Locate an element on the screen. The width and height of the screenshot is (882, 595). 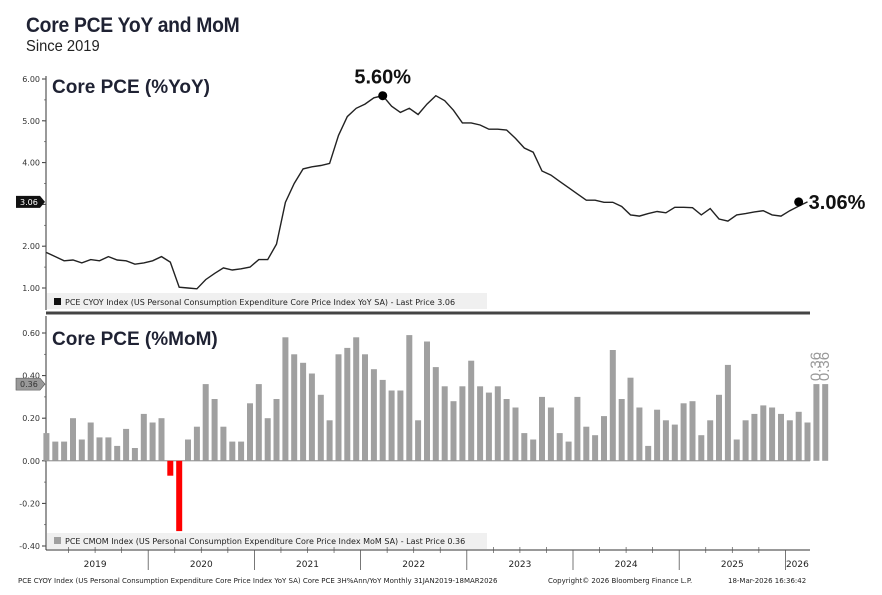
year-label: 2019 is located at coordinates (95, 565).